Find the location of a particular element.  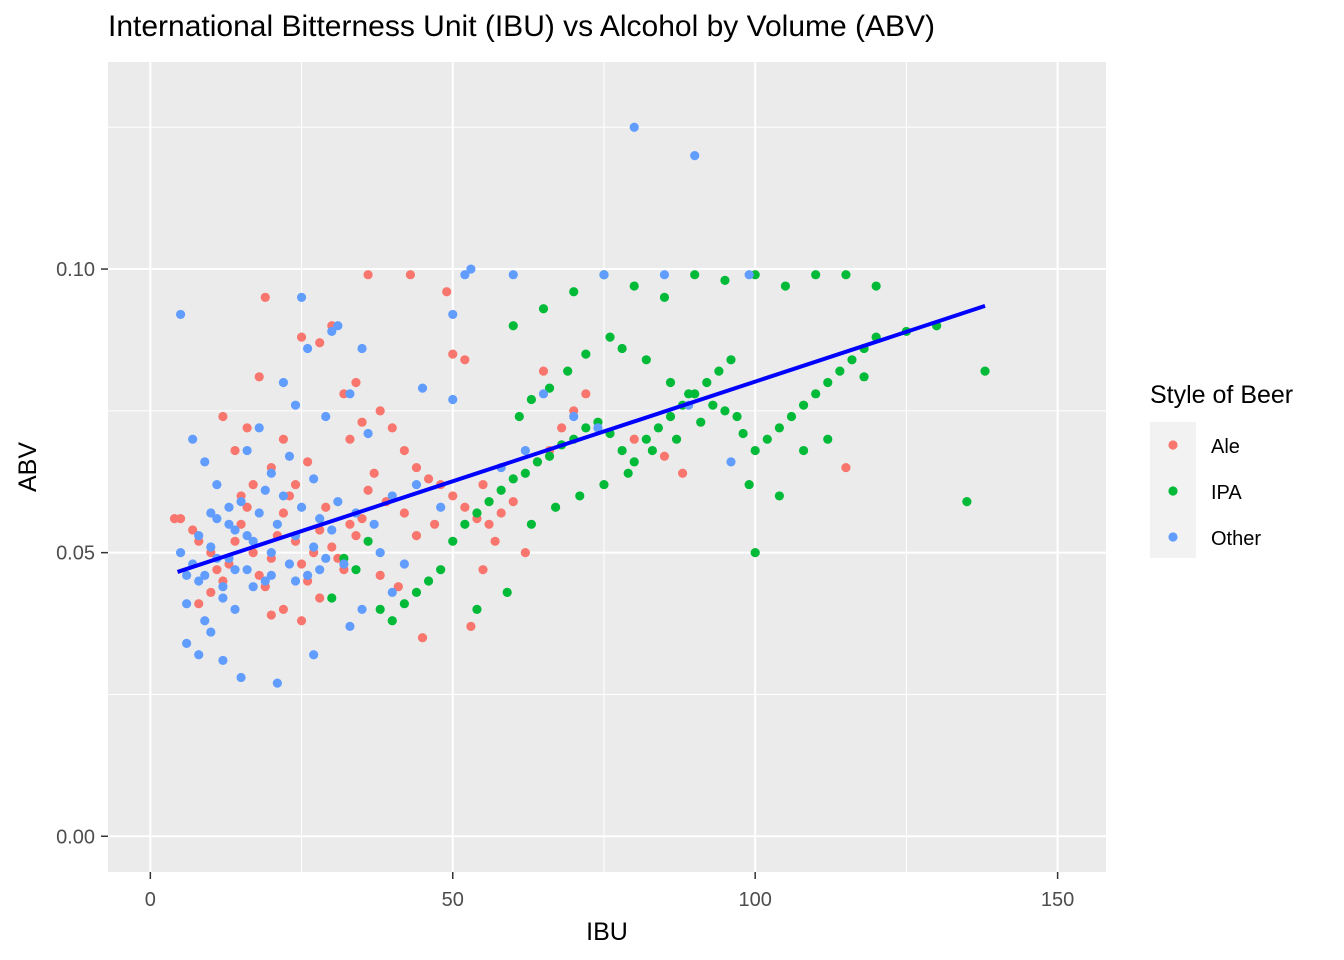

legend: Style of Beer Ale IPA Other is located at coordinates (1221, 469).